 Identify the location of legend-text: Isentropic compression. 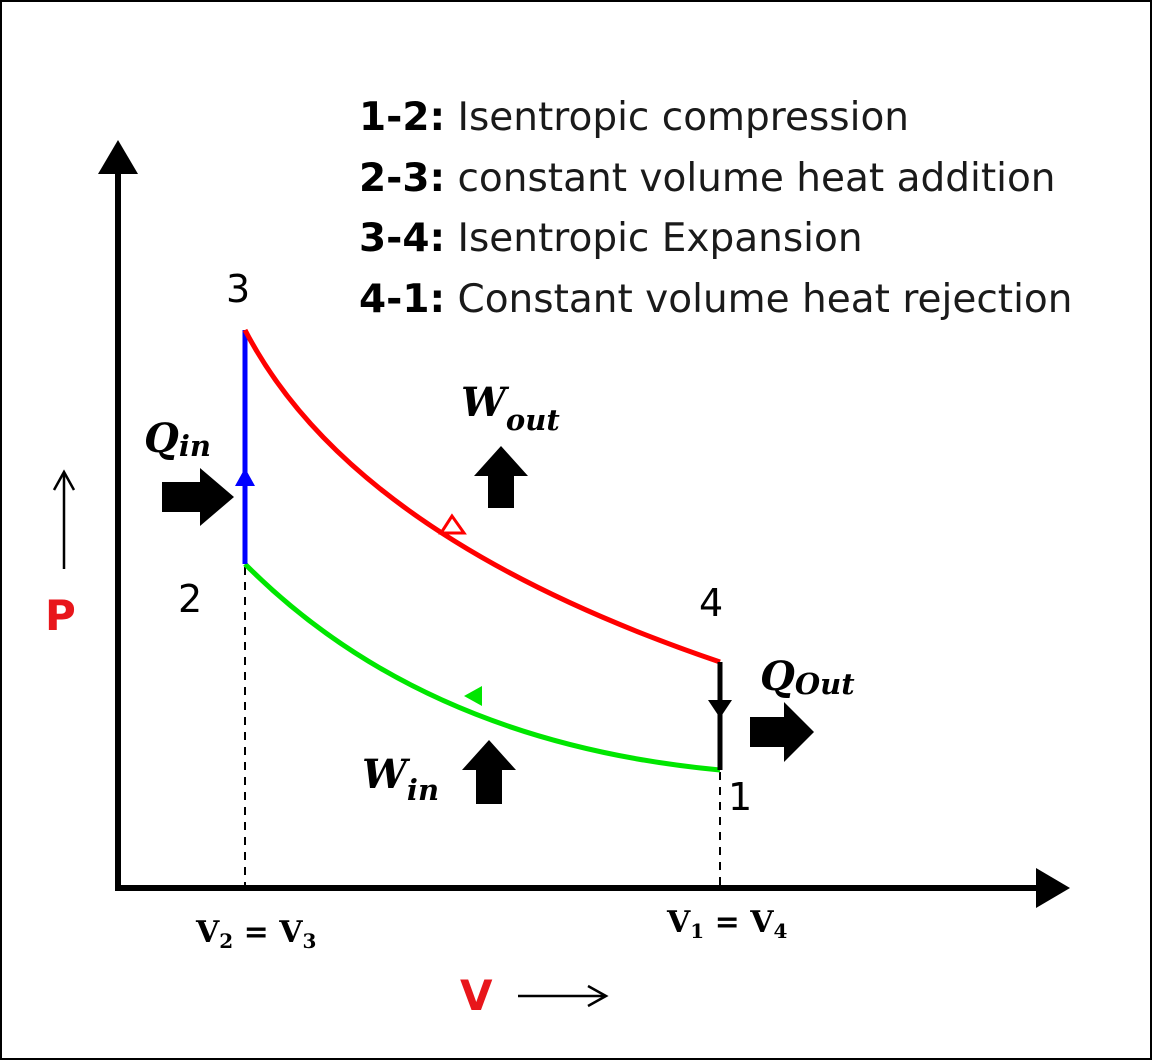
(677, 117).